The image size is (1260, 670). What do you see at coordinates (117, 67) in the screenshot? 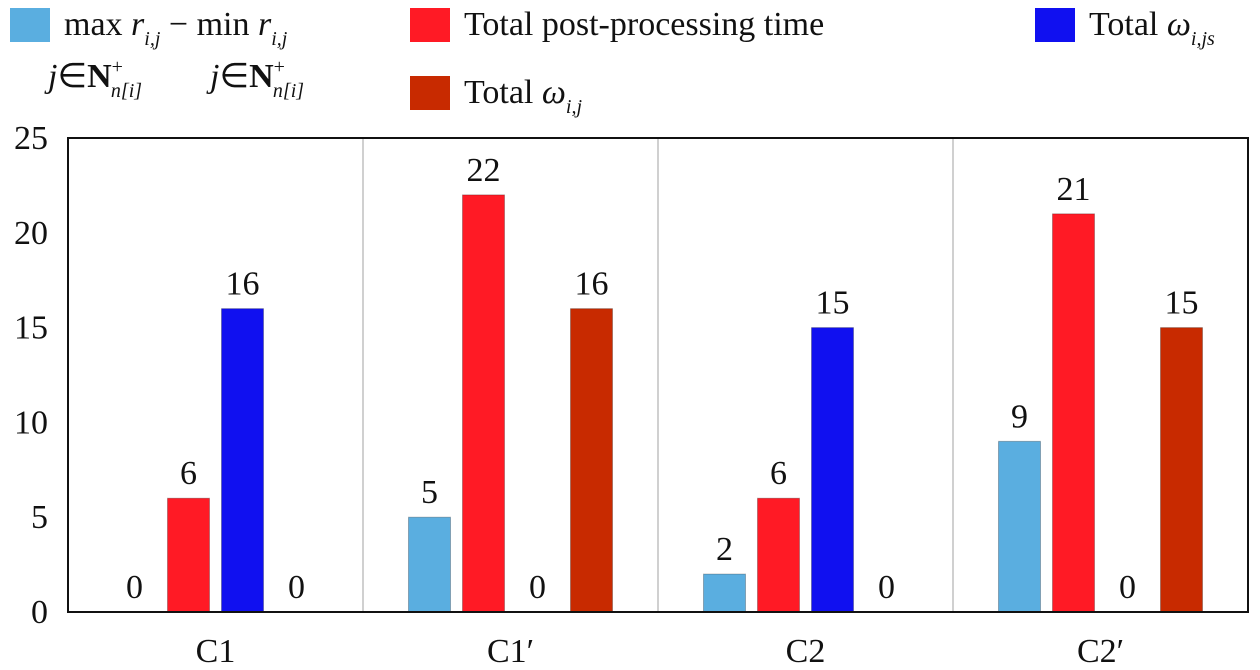
I see `legend-N-sup-1: +` at bounding box center [117, 67].